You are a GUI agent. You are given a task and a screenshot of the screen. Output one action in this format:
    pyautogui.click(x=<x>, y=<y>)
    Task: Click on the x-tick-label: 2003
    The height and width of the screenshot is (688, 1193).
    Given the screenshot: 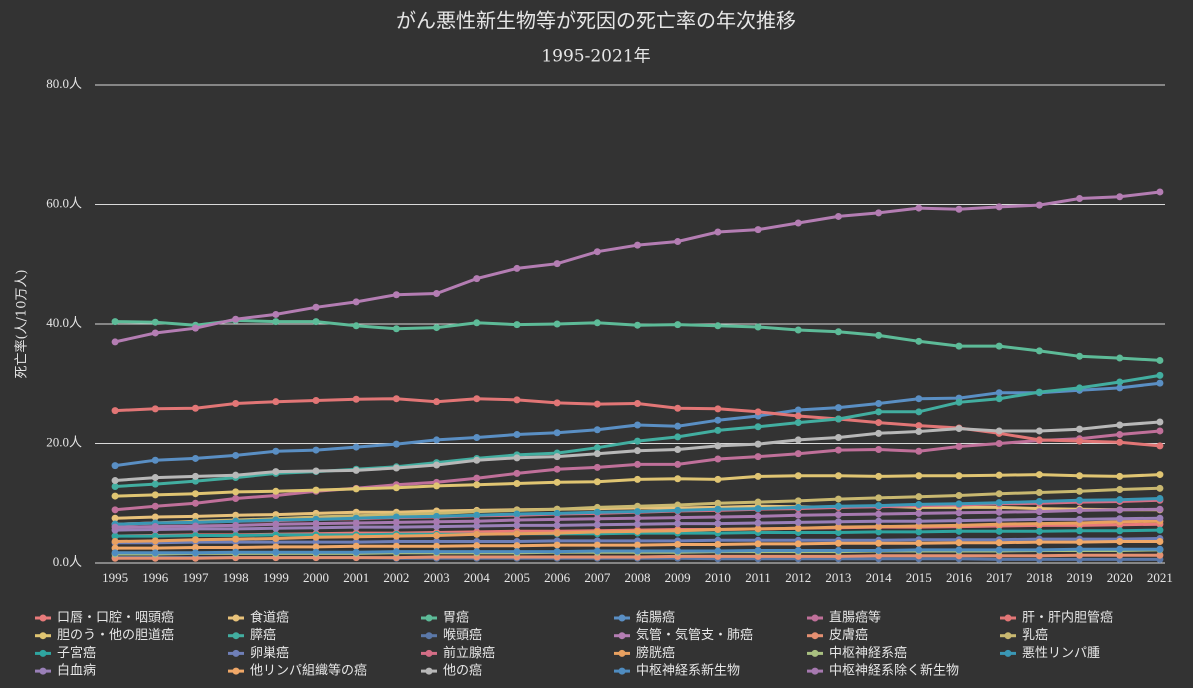 What is the action you would take?
    pyautogui.click(x=437, y=577)
    